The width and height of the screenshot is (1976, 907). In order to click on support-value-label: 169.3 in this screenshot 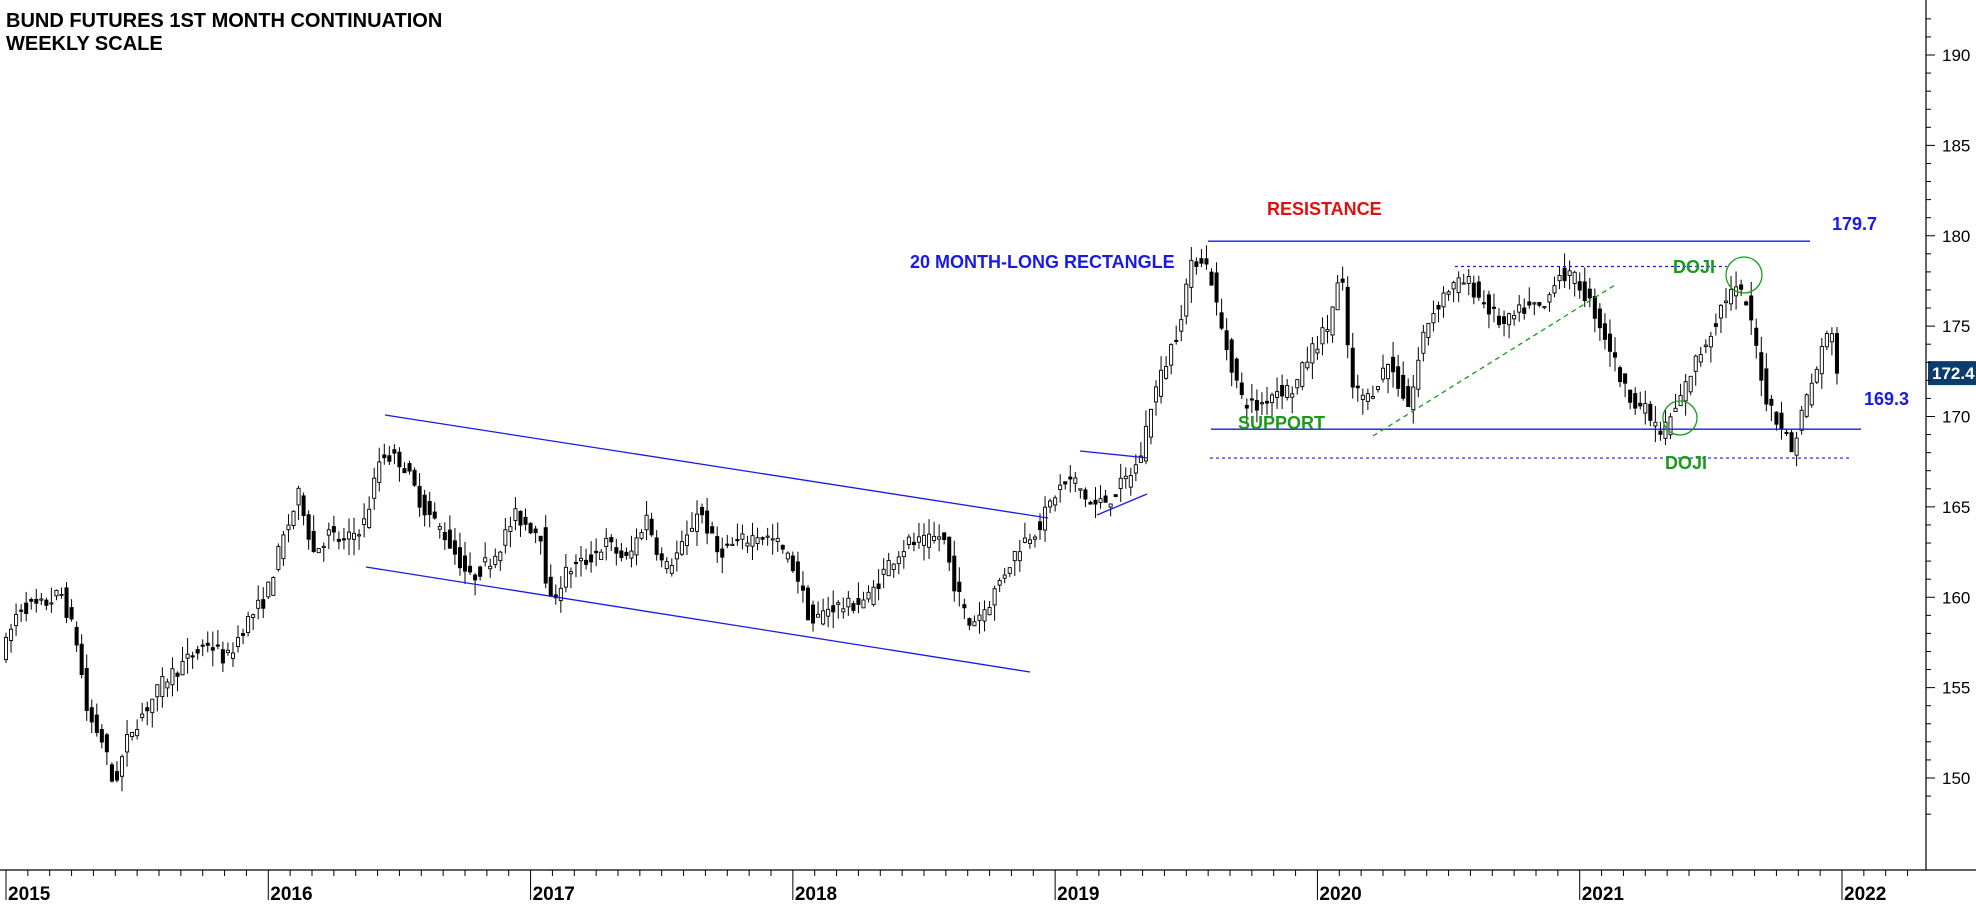, I will do `click(1886, 399)`.